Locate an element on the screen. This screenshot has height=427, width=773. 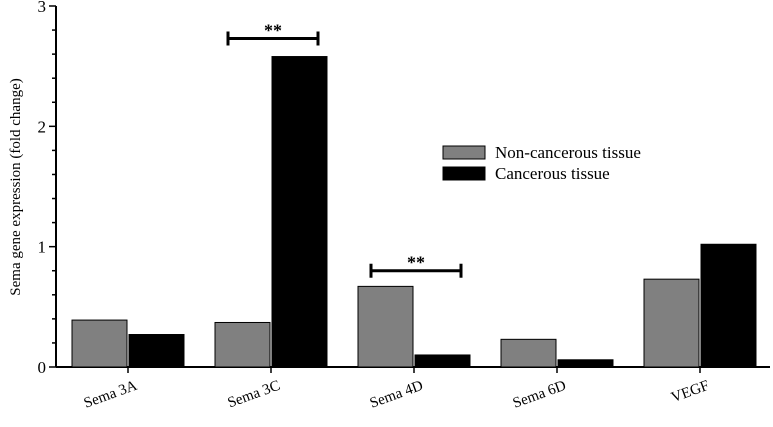
x-tick-label: Sema 3A is located at coordinates (111, 395).